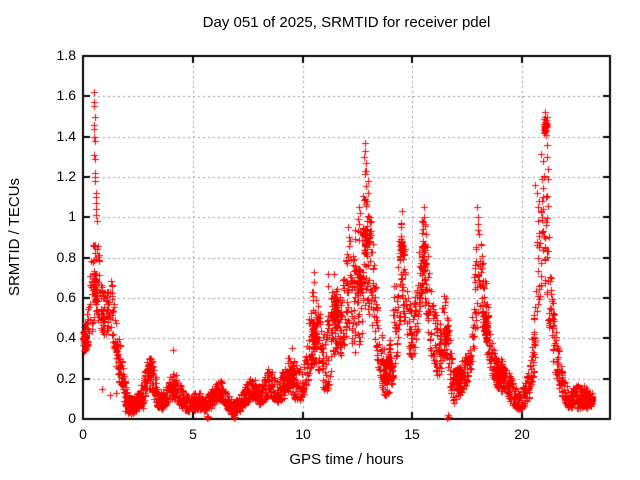  What do you see at coordinates (66, 257) in the screenshot?
I see `y-tick-label: 0.8` at bounding box center [66, 257].